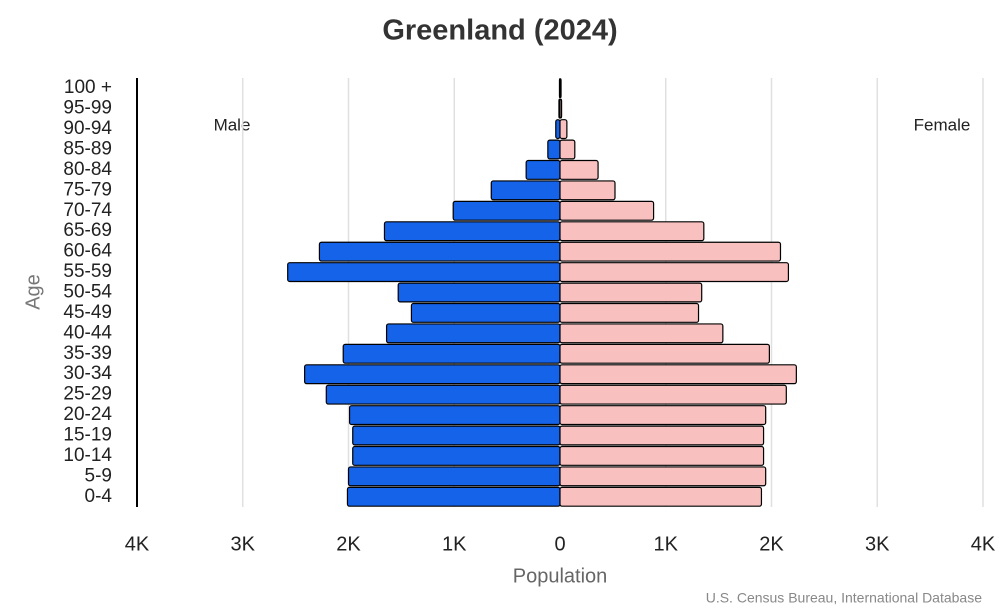 This screenshot has width=1000, height=612. I want to click on y-tick-label: 25-29, so click(87, 394).